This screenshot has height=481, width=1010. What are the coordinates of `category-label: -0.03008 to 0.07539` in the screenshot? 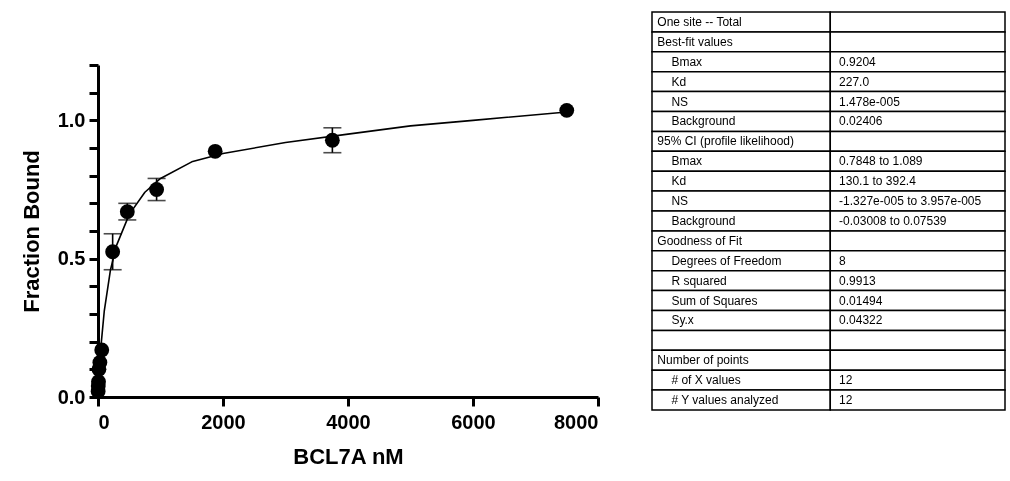 It's located at (893, 220).